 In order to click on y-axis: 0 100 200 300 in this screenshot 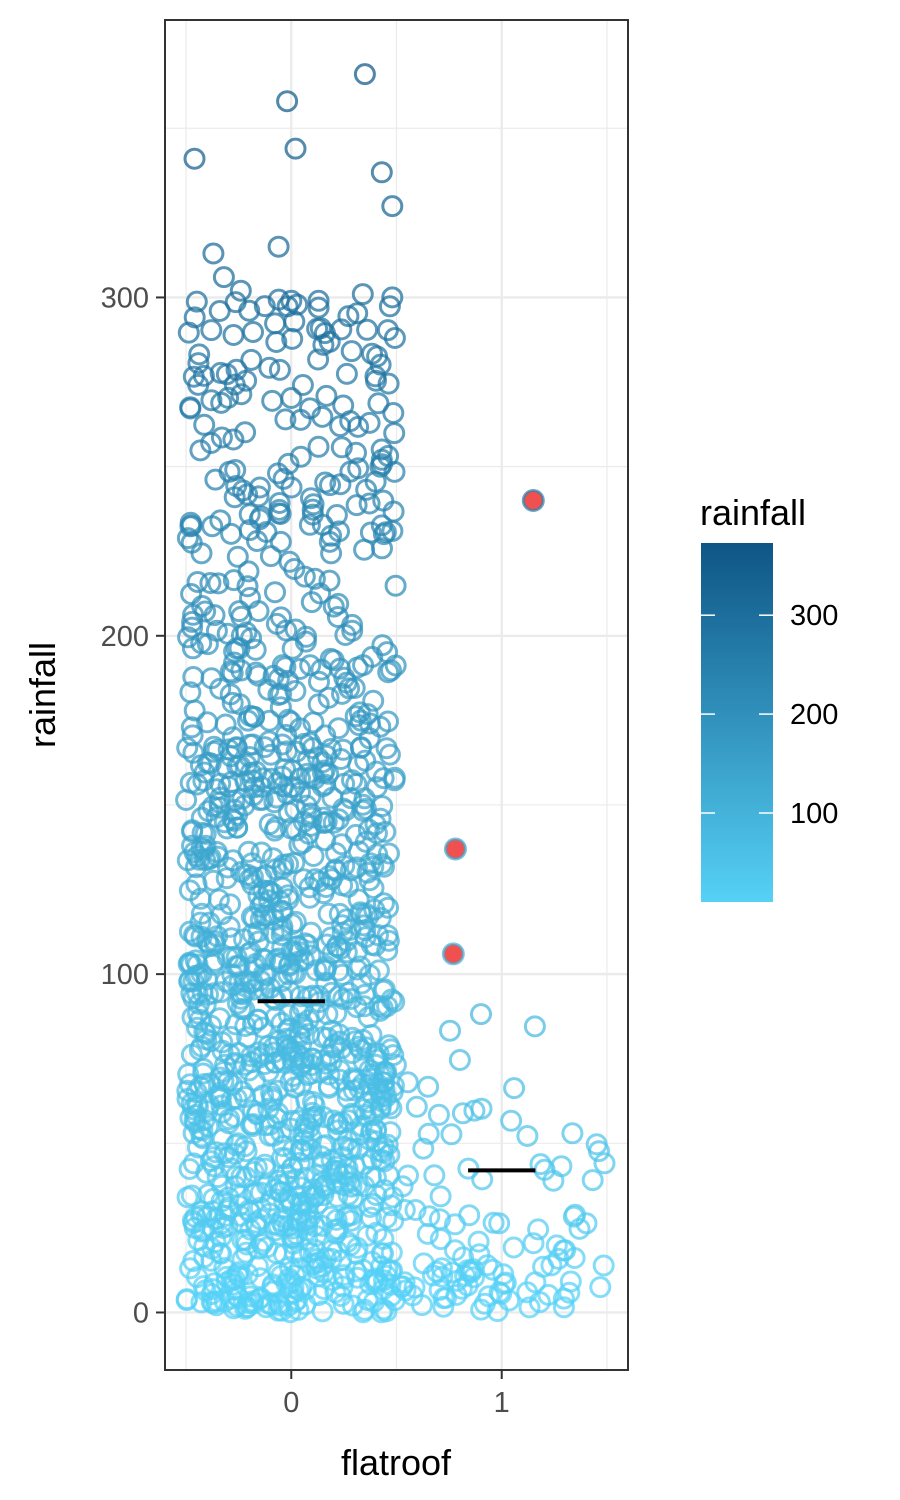, I will do `click(133, 805)`.